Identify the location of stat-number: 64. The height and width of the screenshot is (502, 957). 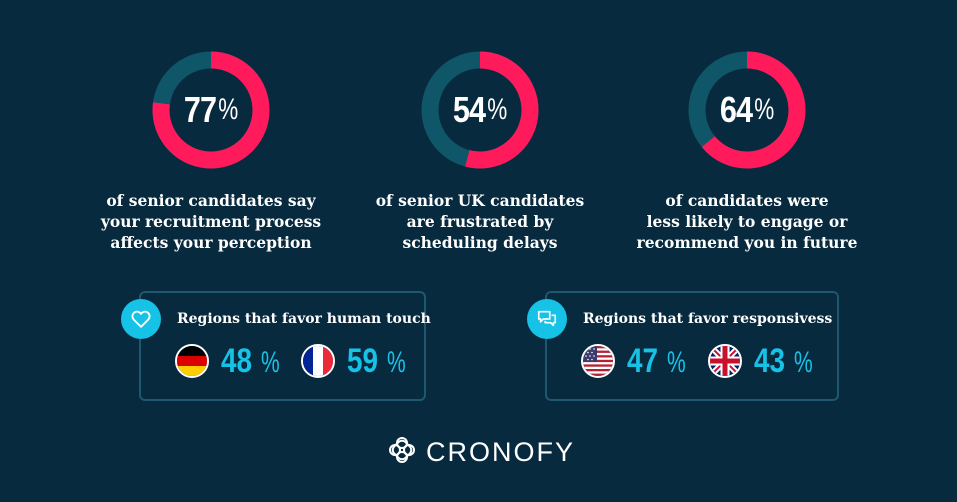
(736, 109).